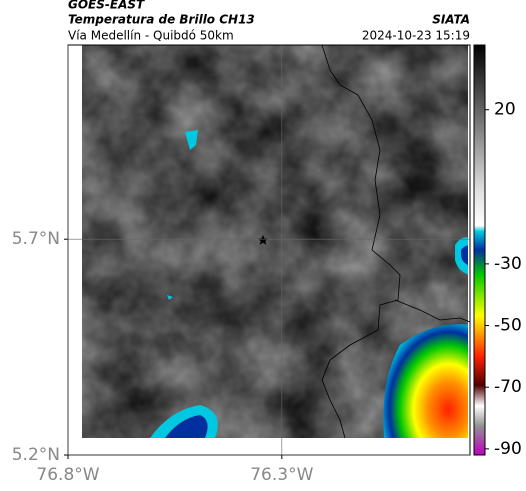 The image size is (526, 491). I want to click on colorbar-tick-label: -50, so click(508, 326).